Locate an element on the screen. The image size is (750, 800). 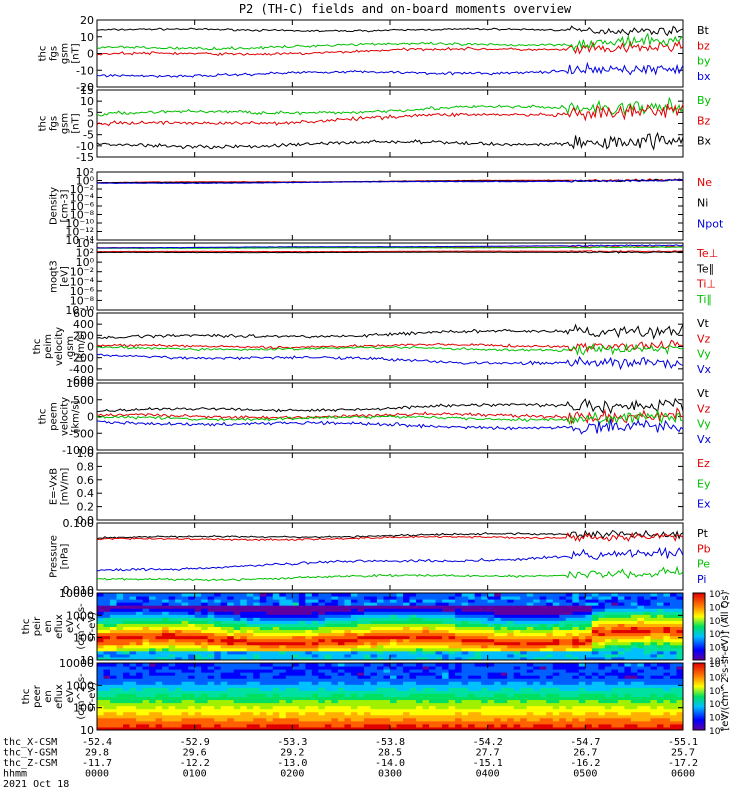
legend-entry: Ex is located at coordinates (704, 504).